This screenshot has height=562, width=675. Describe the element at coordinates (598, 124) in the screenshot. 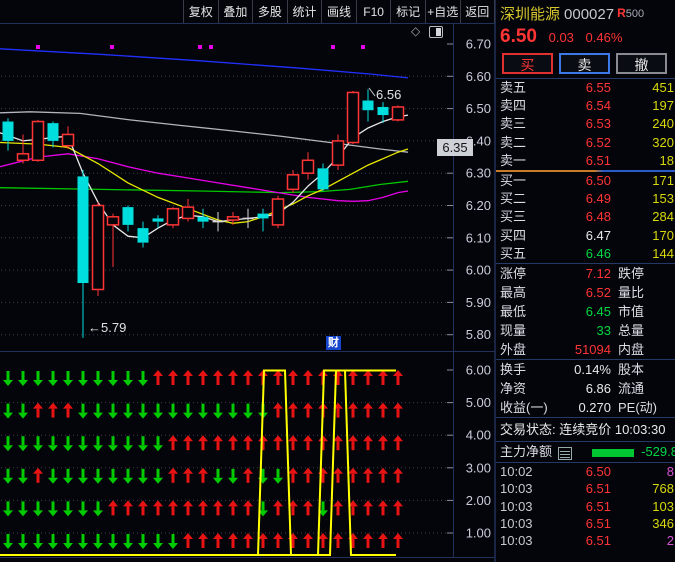

I see `ask-price: 6.53` at that location.